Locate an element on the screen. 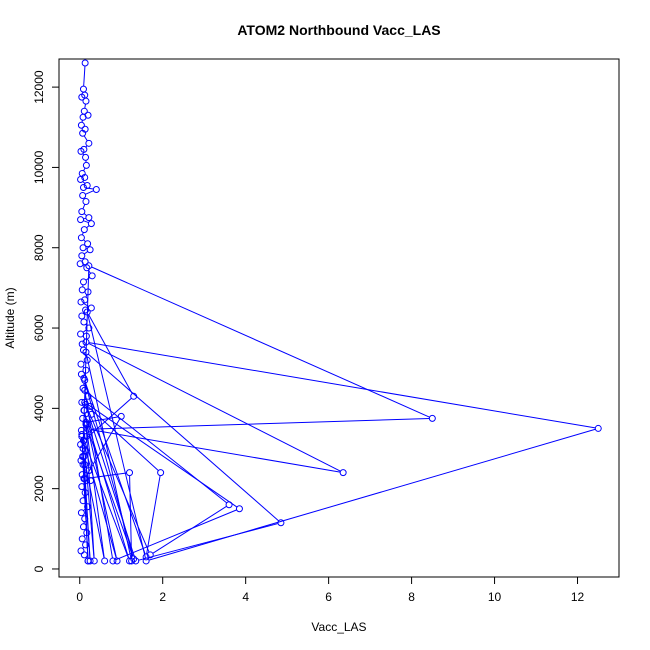 This screenshot has height=650, width=650. y-tick-label: 6000 is located at coordinates (39, 327).